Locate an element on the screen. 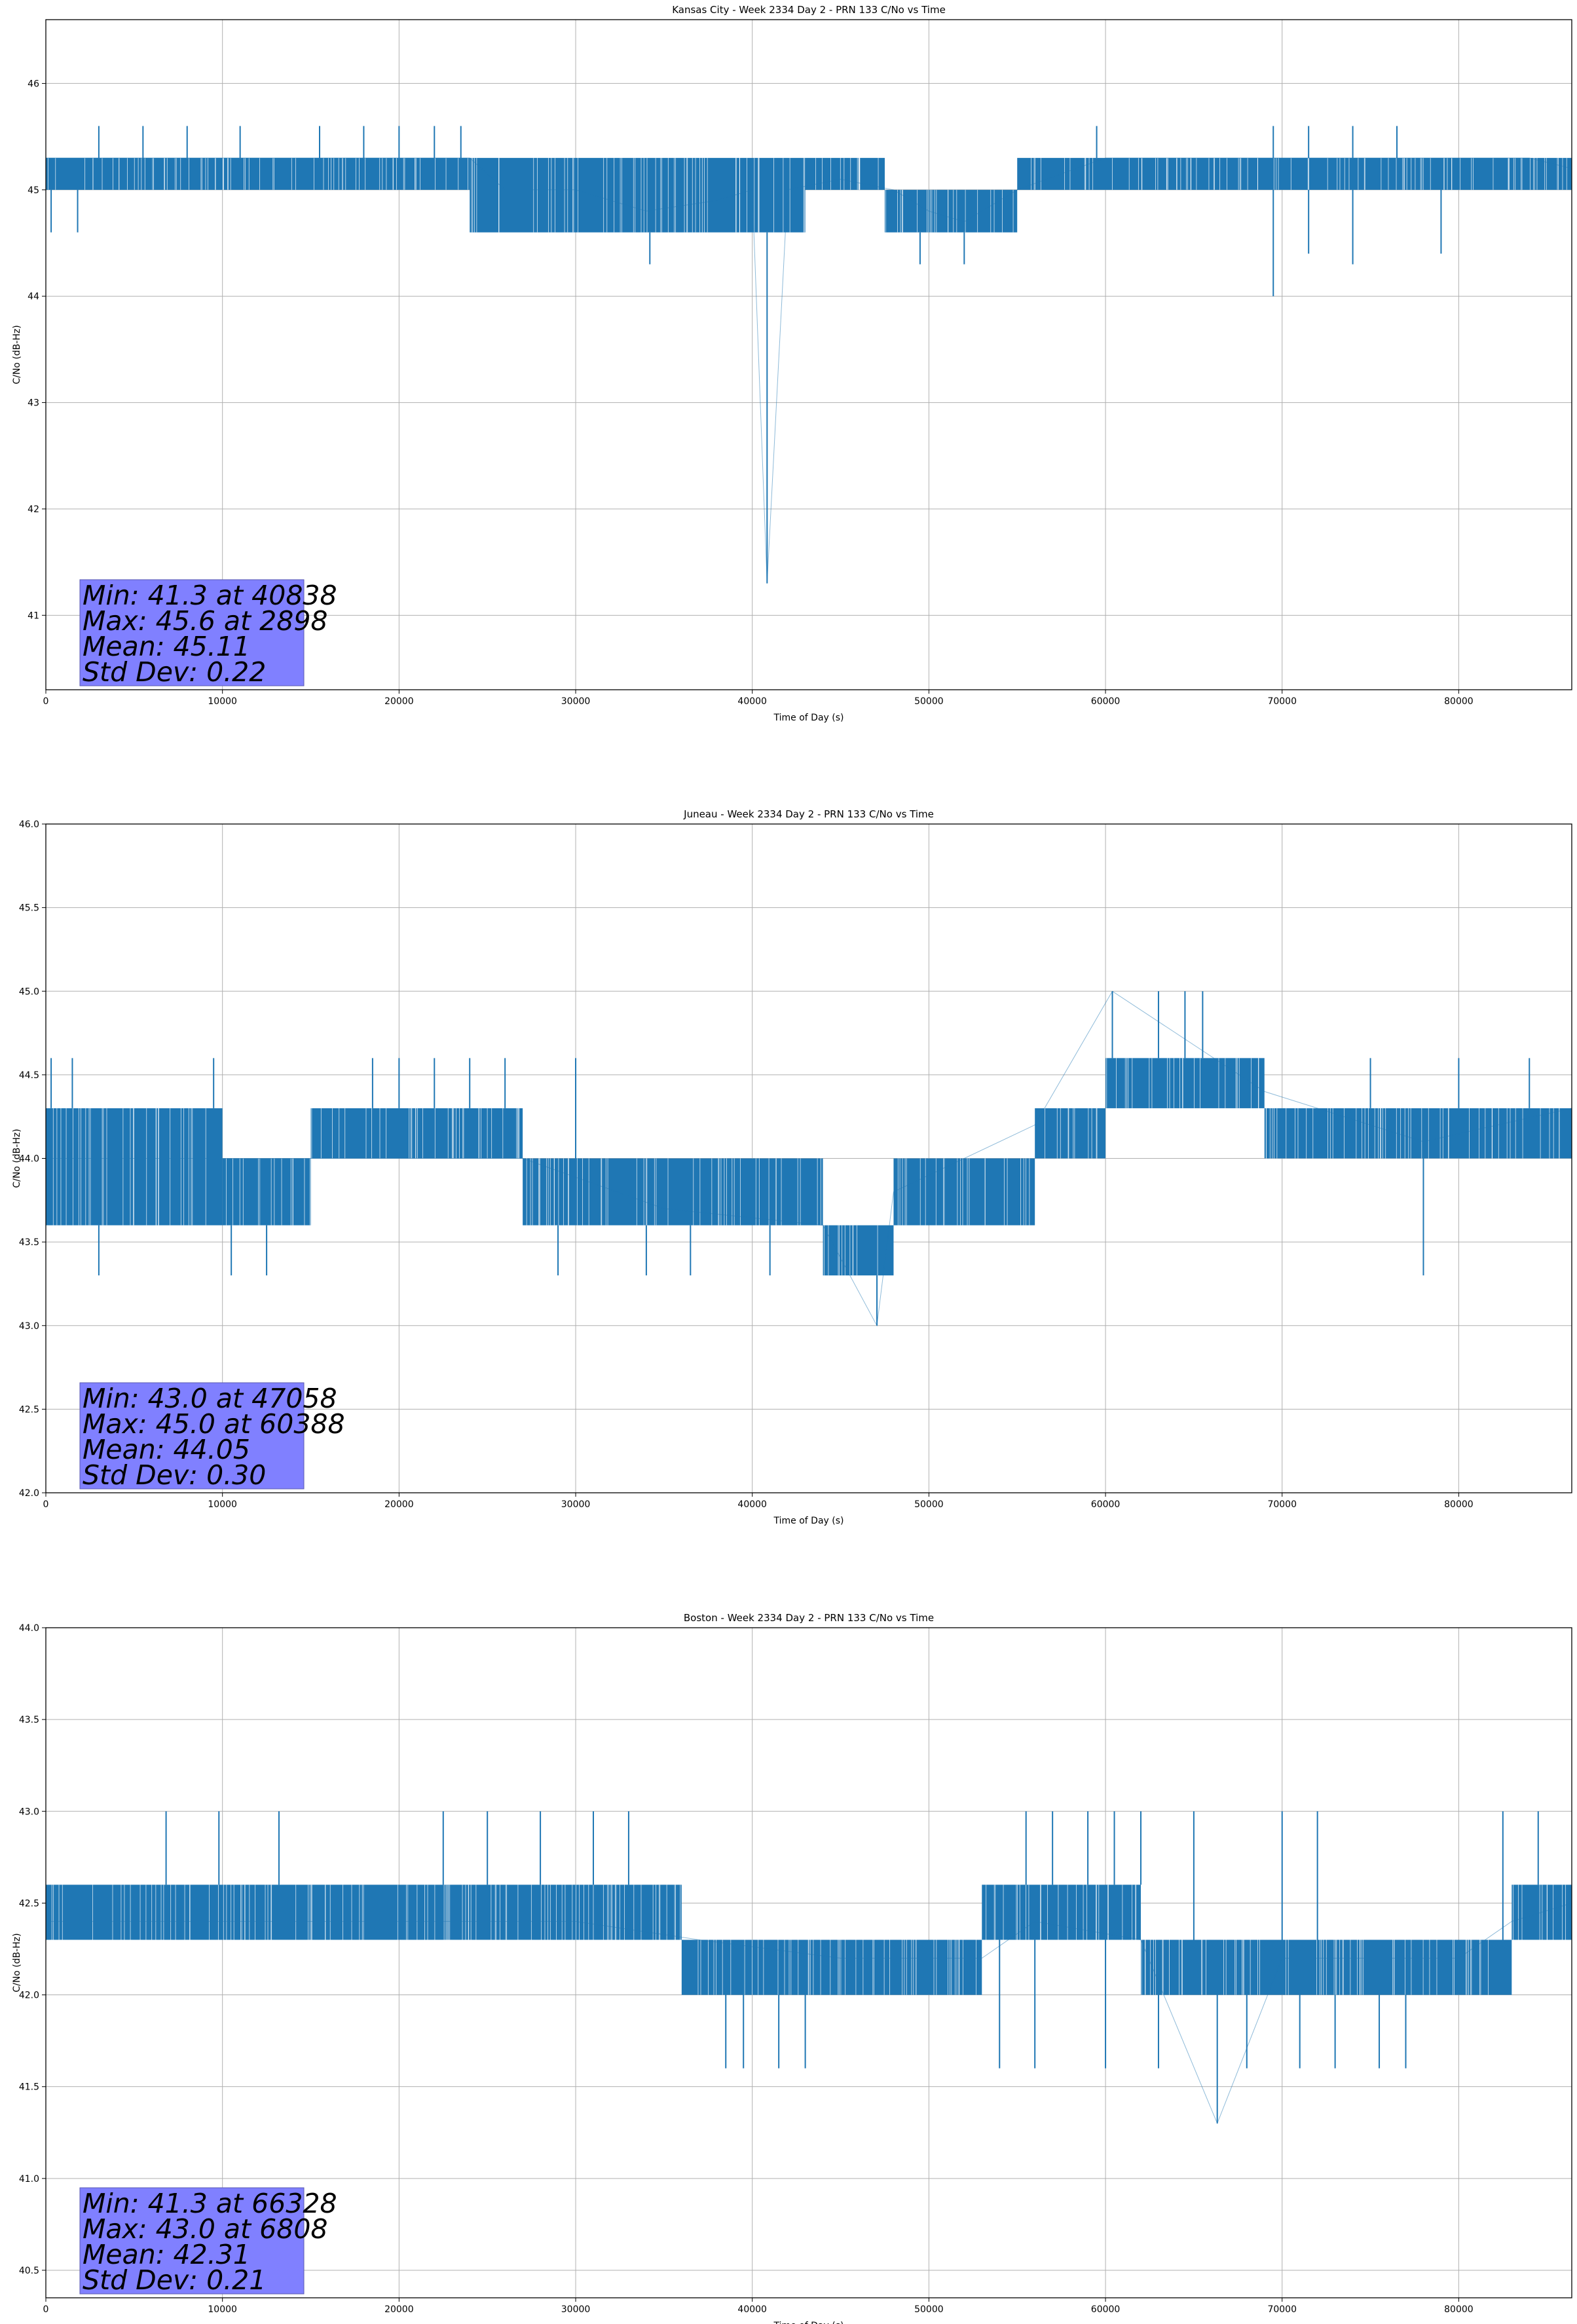  stats-line: Max: 43.0 at 6808 is located at coordinates (205, 2229).